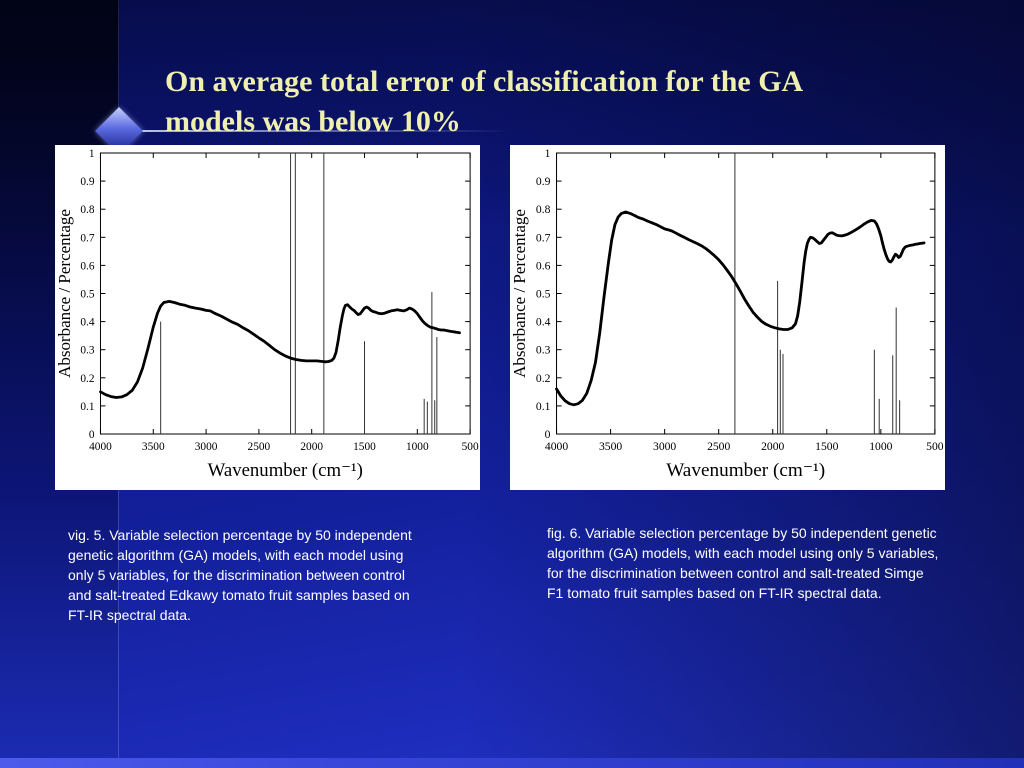  What do you see at coordinates (314, 131) in the screenshot?
I see `title-underline` at bounding box center [314, 131].